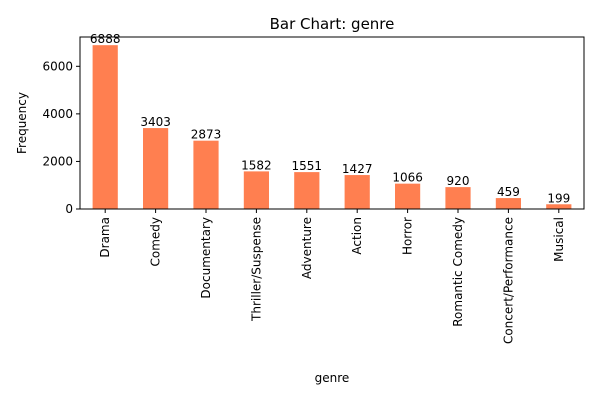 The height and width of the screenshot is (400, 600). I want to click on x-axis-label: genre, so click(332, 378).